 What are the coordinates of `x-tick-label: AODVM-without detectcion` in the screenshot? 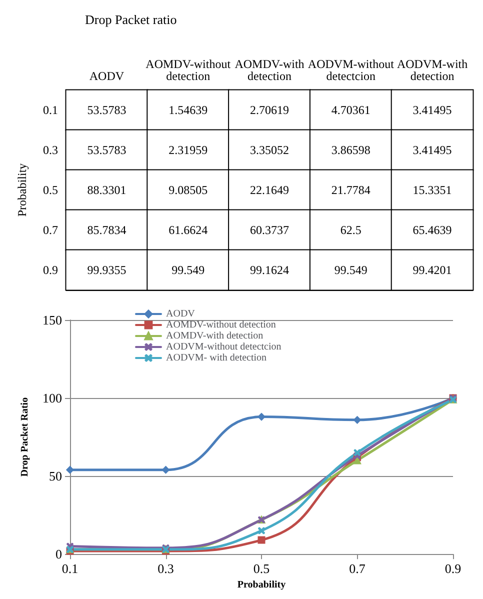 It's located at (351, 70).